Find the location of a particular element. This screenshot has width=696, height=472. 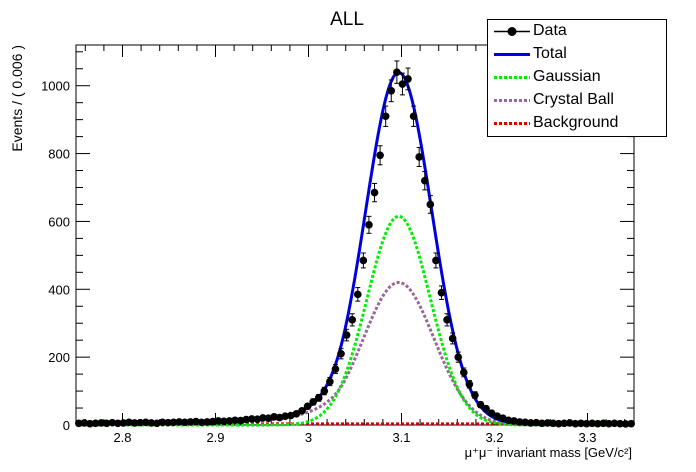

legend-item-background: Background is located at coordinates (577, 123).